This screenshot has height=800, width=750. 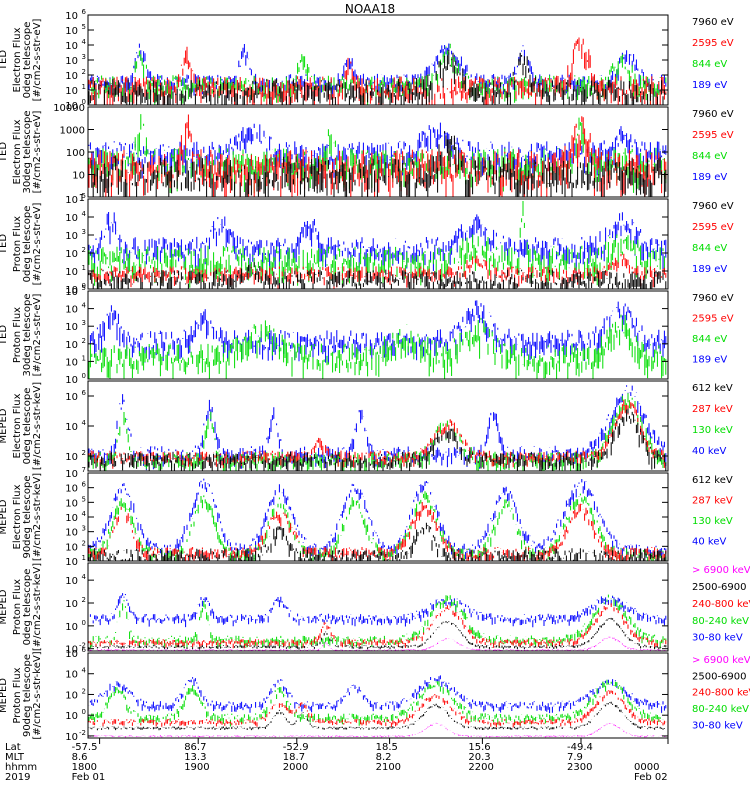 What do you see at coordinates (709, 269) in the screenshot?
I see `legend-entry: 189 eV` at bounding box center [709, 269].